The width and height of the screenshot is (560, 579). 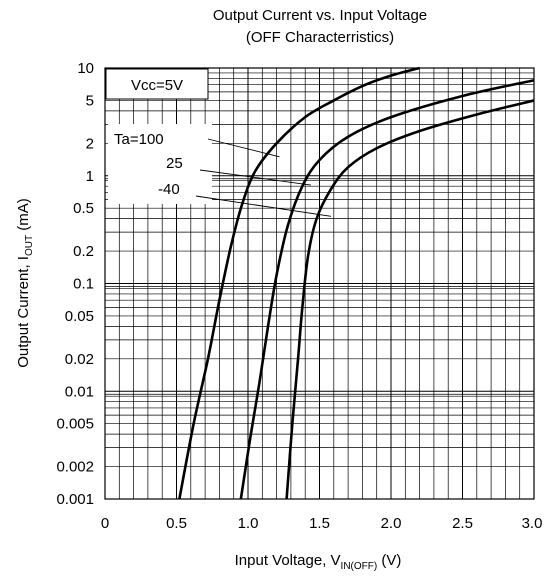 I want to click on series-label-25: 25, so click(x=174, y=163).